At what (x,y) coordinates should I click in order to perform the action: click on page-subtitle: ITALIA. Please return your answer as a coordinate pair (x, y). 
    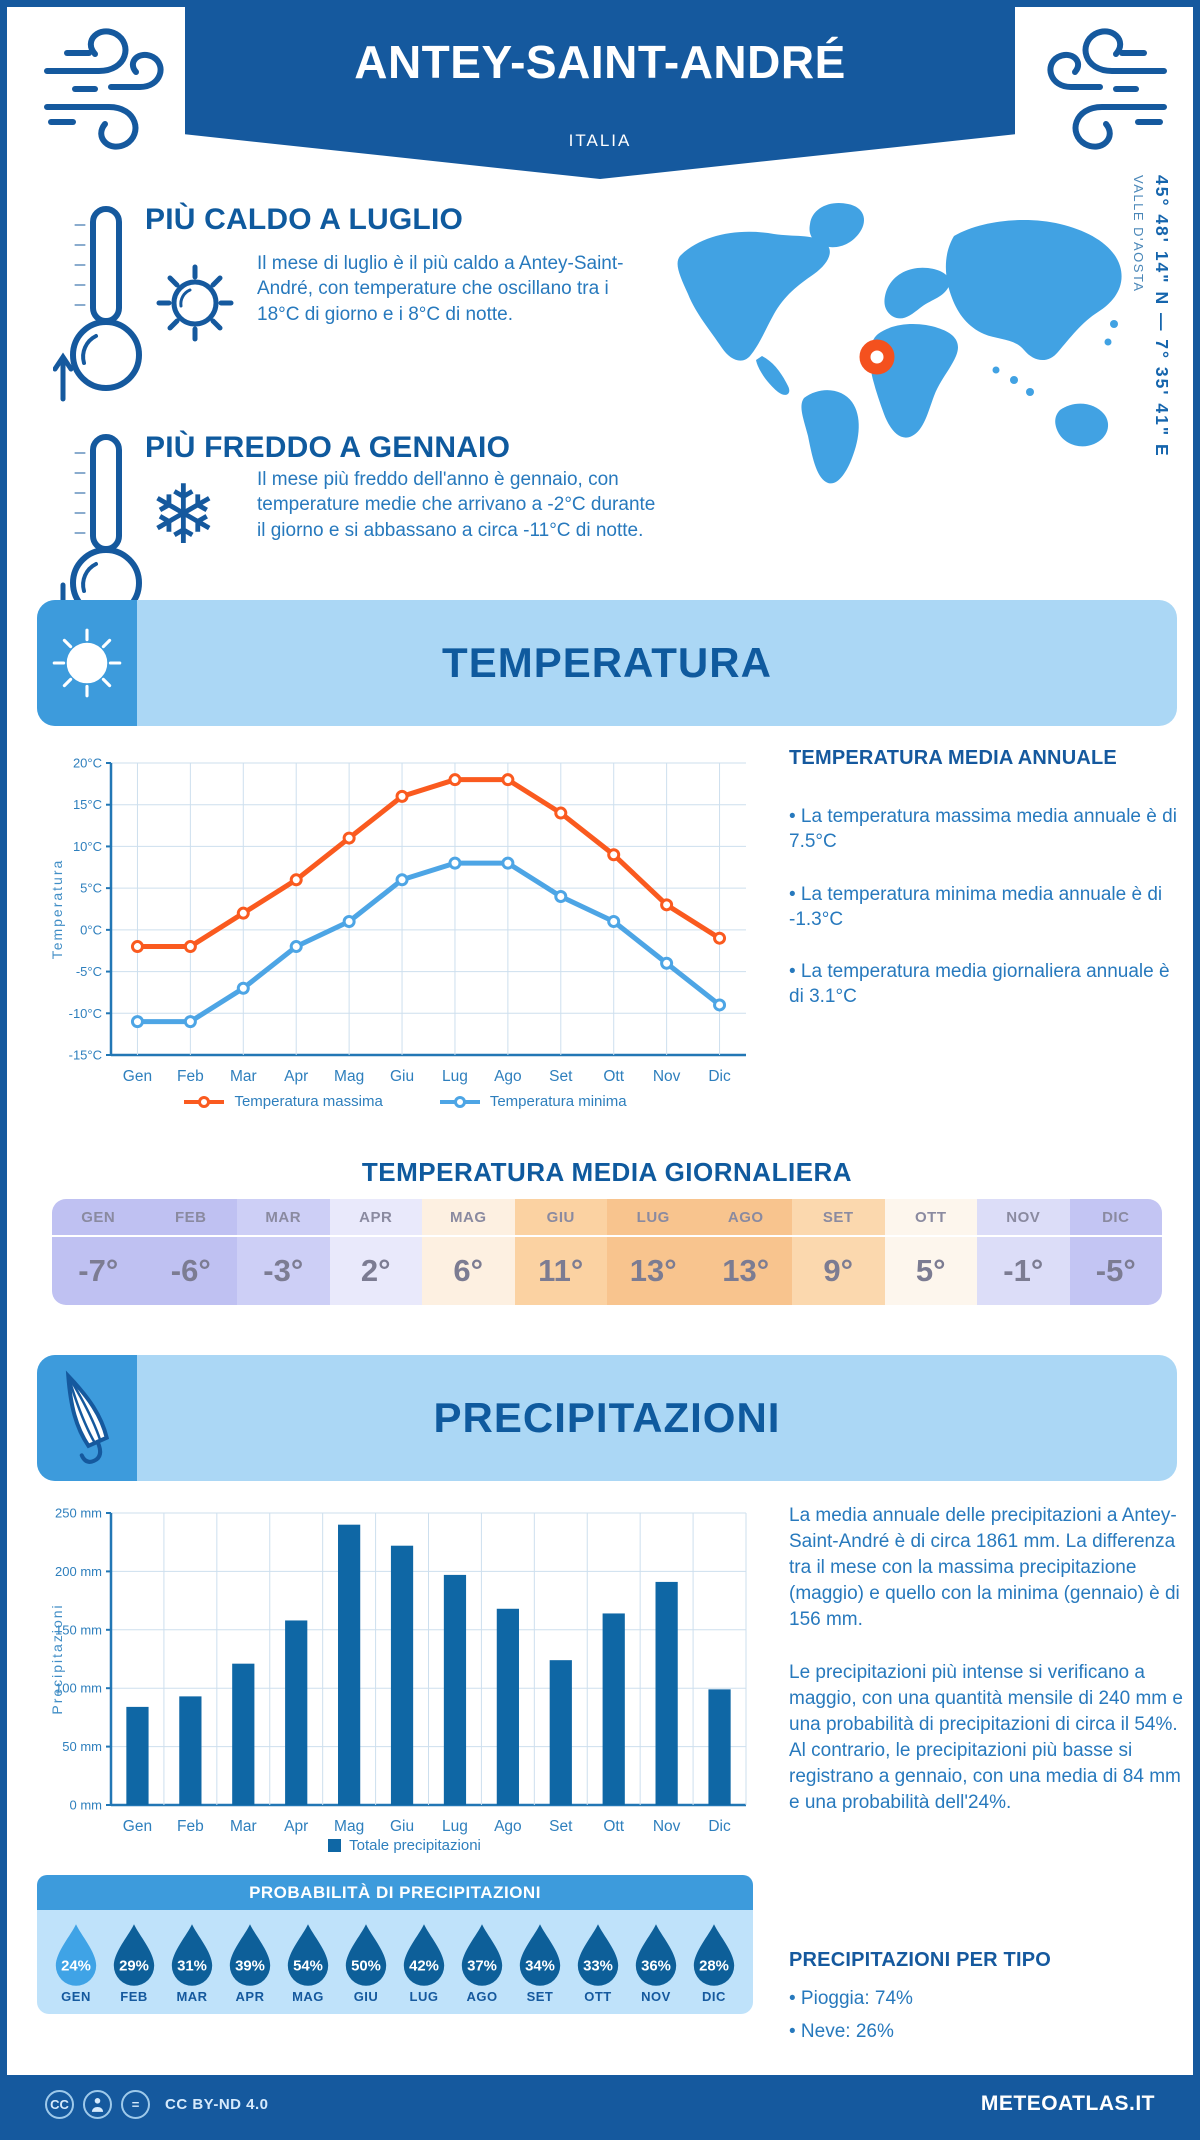
    Looking at the image, I should click on (600, 140).